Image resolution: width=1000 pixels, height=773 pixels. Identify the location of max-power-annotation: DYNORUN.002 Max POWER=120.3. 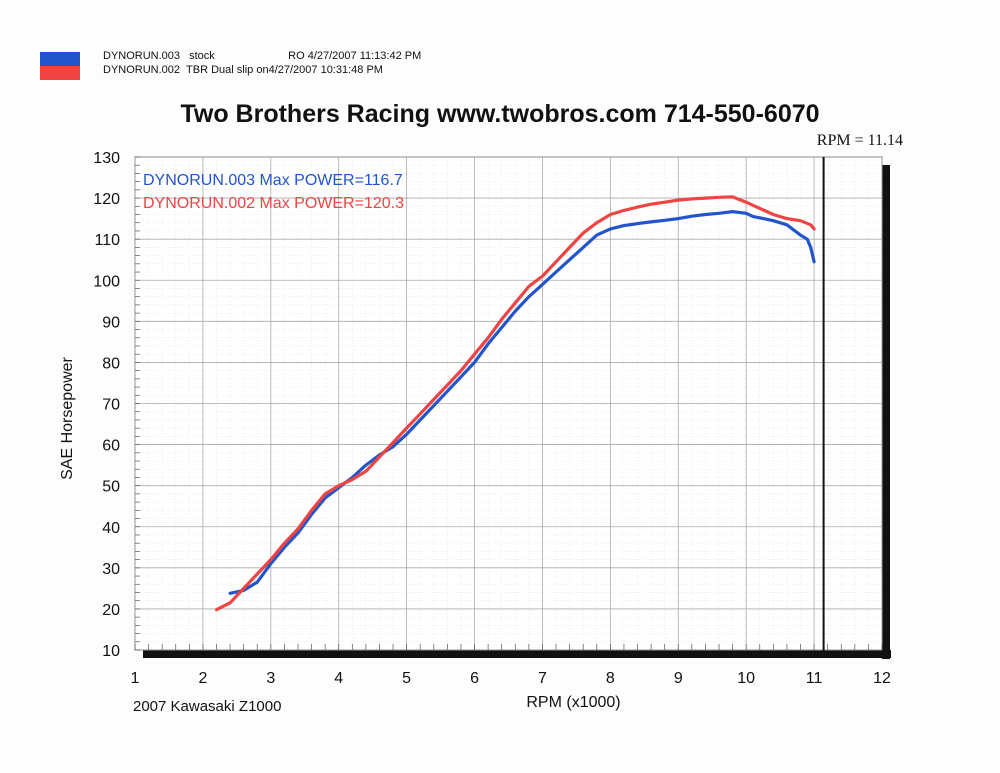
(273, 203).